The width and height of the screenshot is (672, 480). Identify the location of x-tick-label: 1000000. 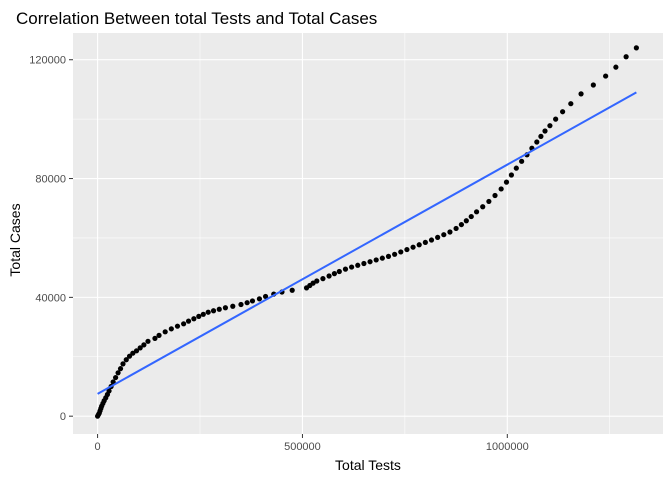
(507, 447).